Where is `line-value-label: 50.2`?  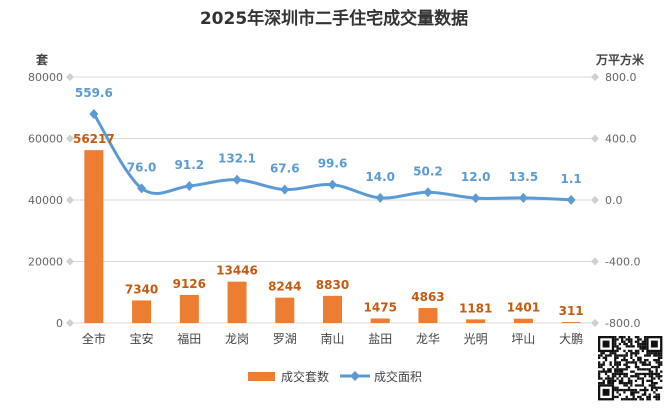 line-value-label: 50.2 is located at coordinates (428, 171).